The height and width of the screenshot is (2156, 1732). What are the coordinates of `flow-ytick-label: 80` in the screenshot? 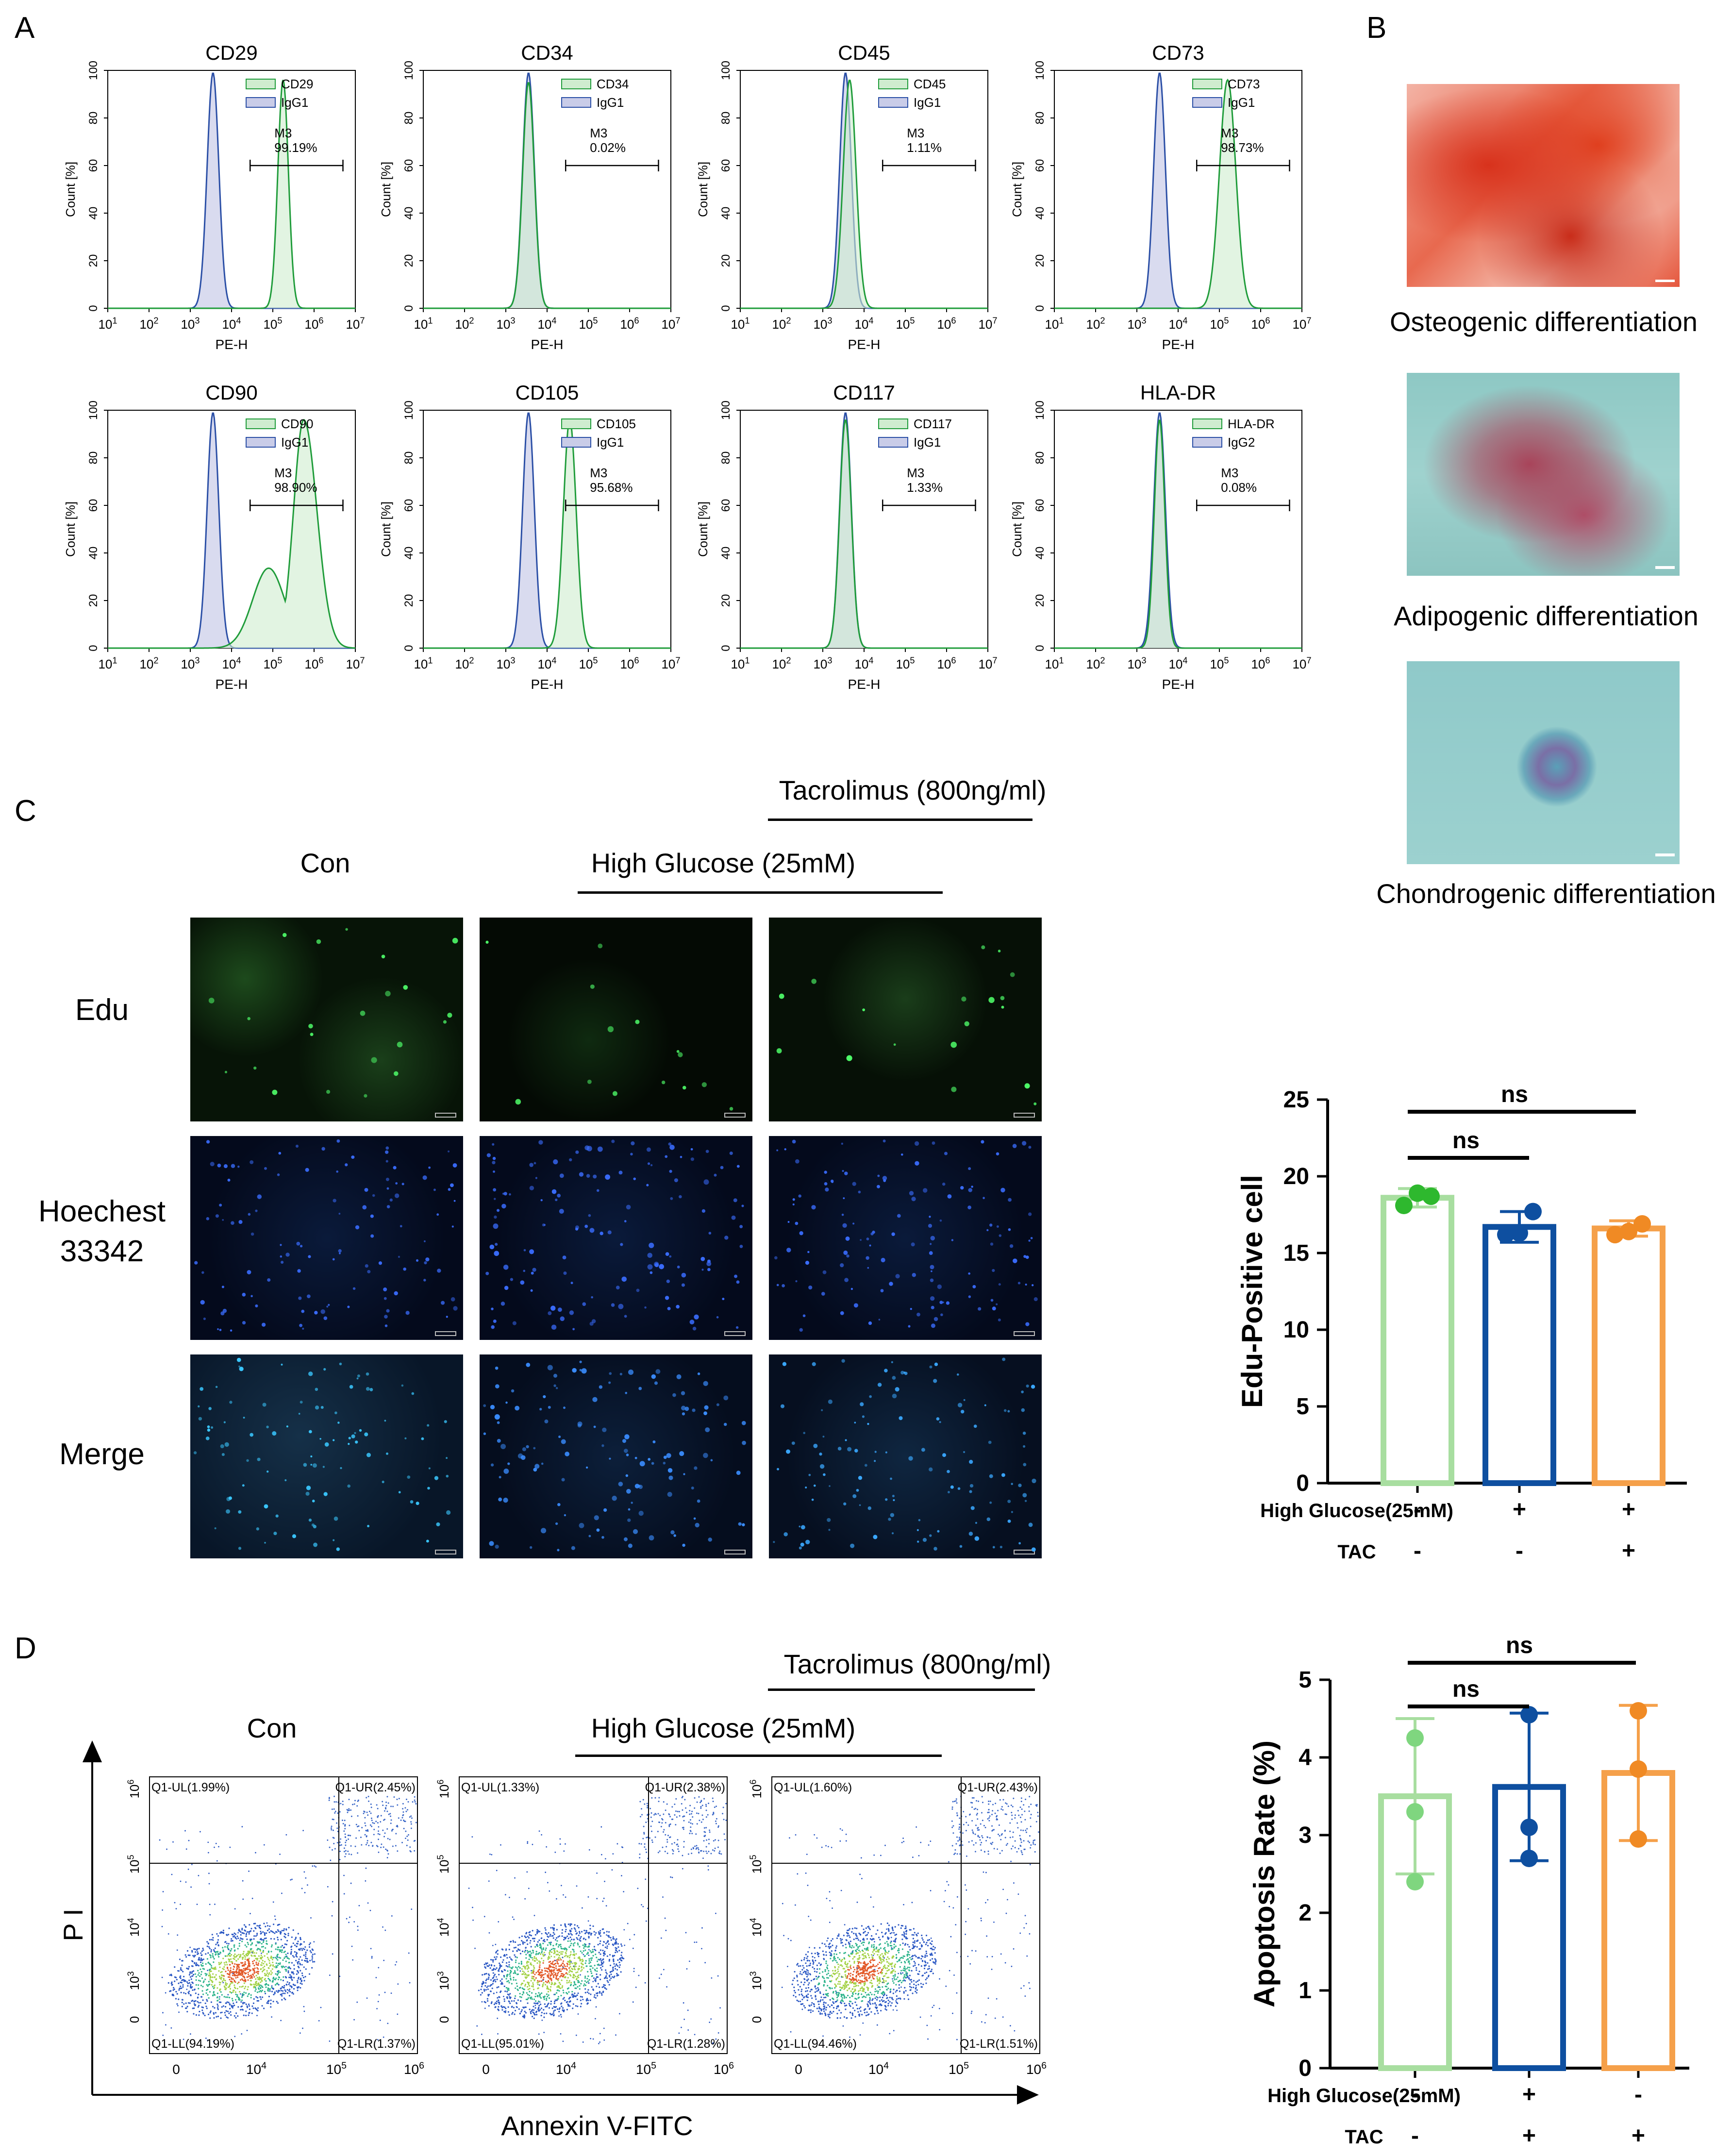 It's located at (1040, 118).